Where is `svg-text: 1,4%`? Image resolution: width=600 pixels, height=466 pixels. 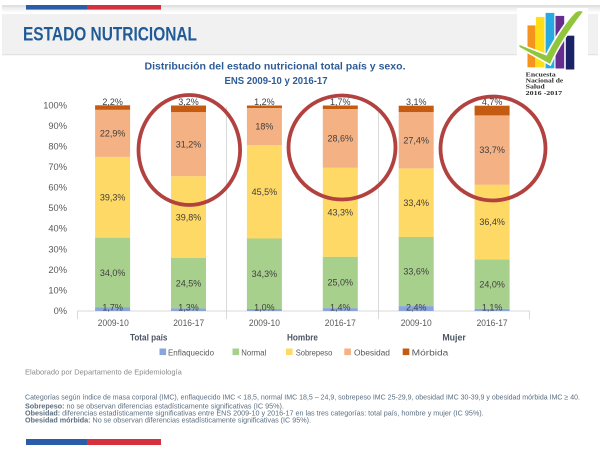
svg-text: 1,4% is located at coordinates (340, 307).